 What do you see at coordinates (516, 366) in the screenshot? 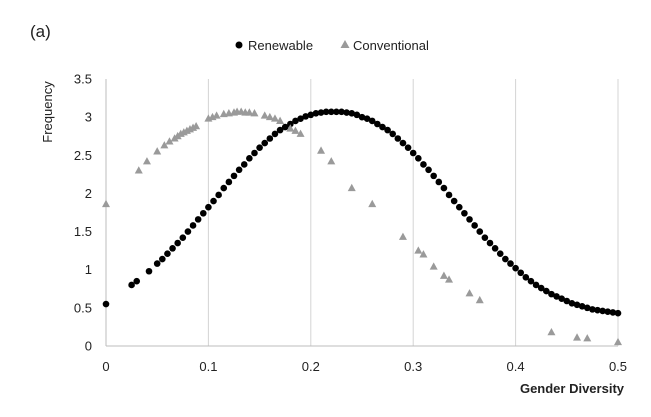
I see `x-tick-label: 0.4` at bounding box center [516, 366].